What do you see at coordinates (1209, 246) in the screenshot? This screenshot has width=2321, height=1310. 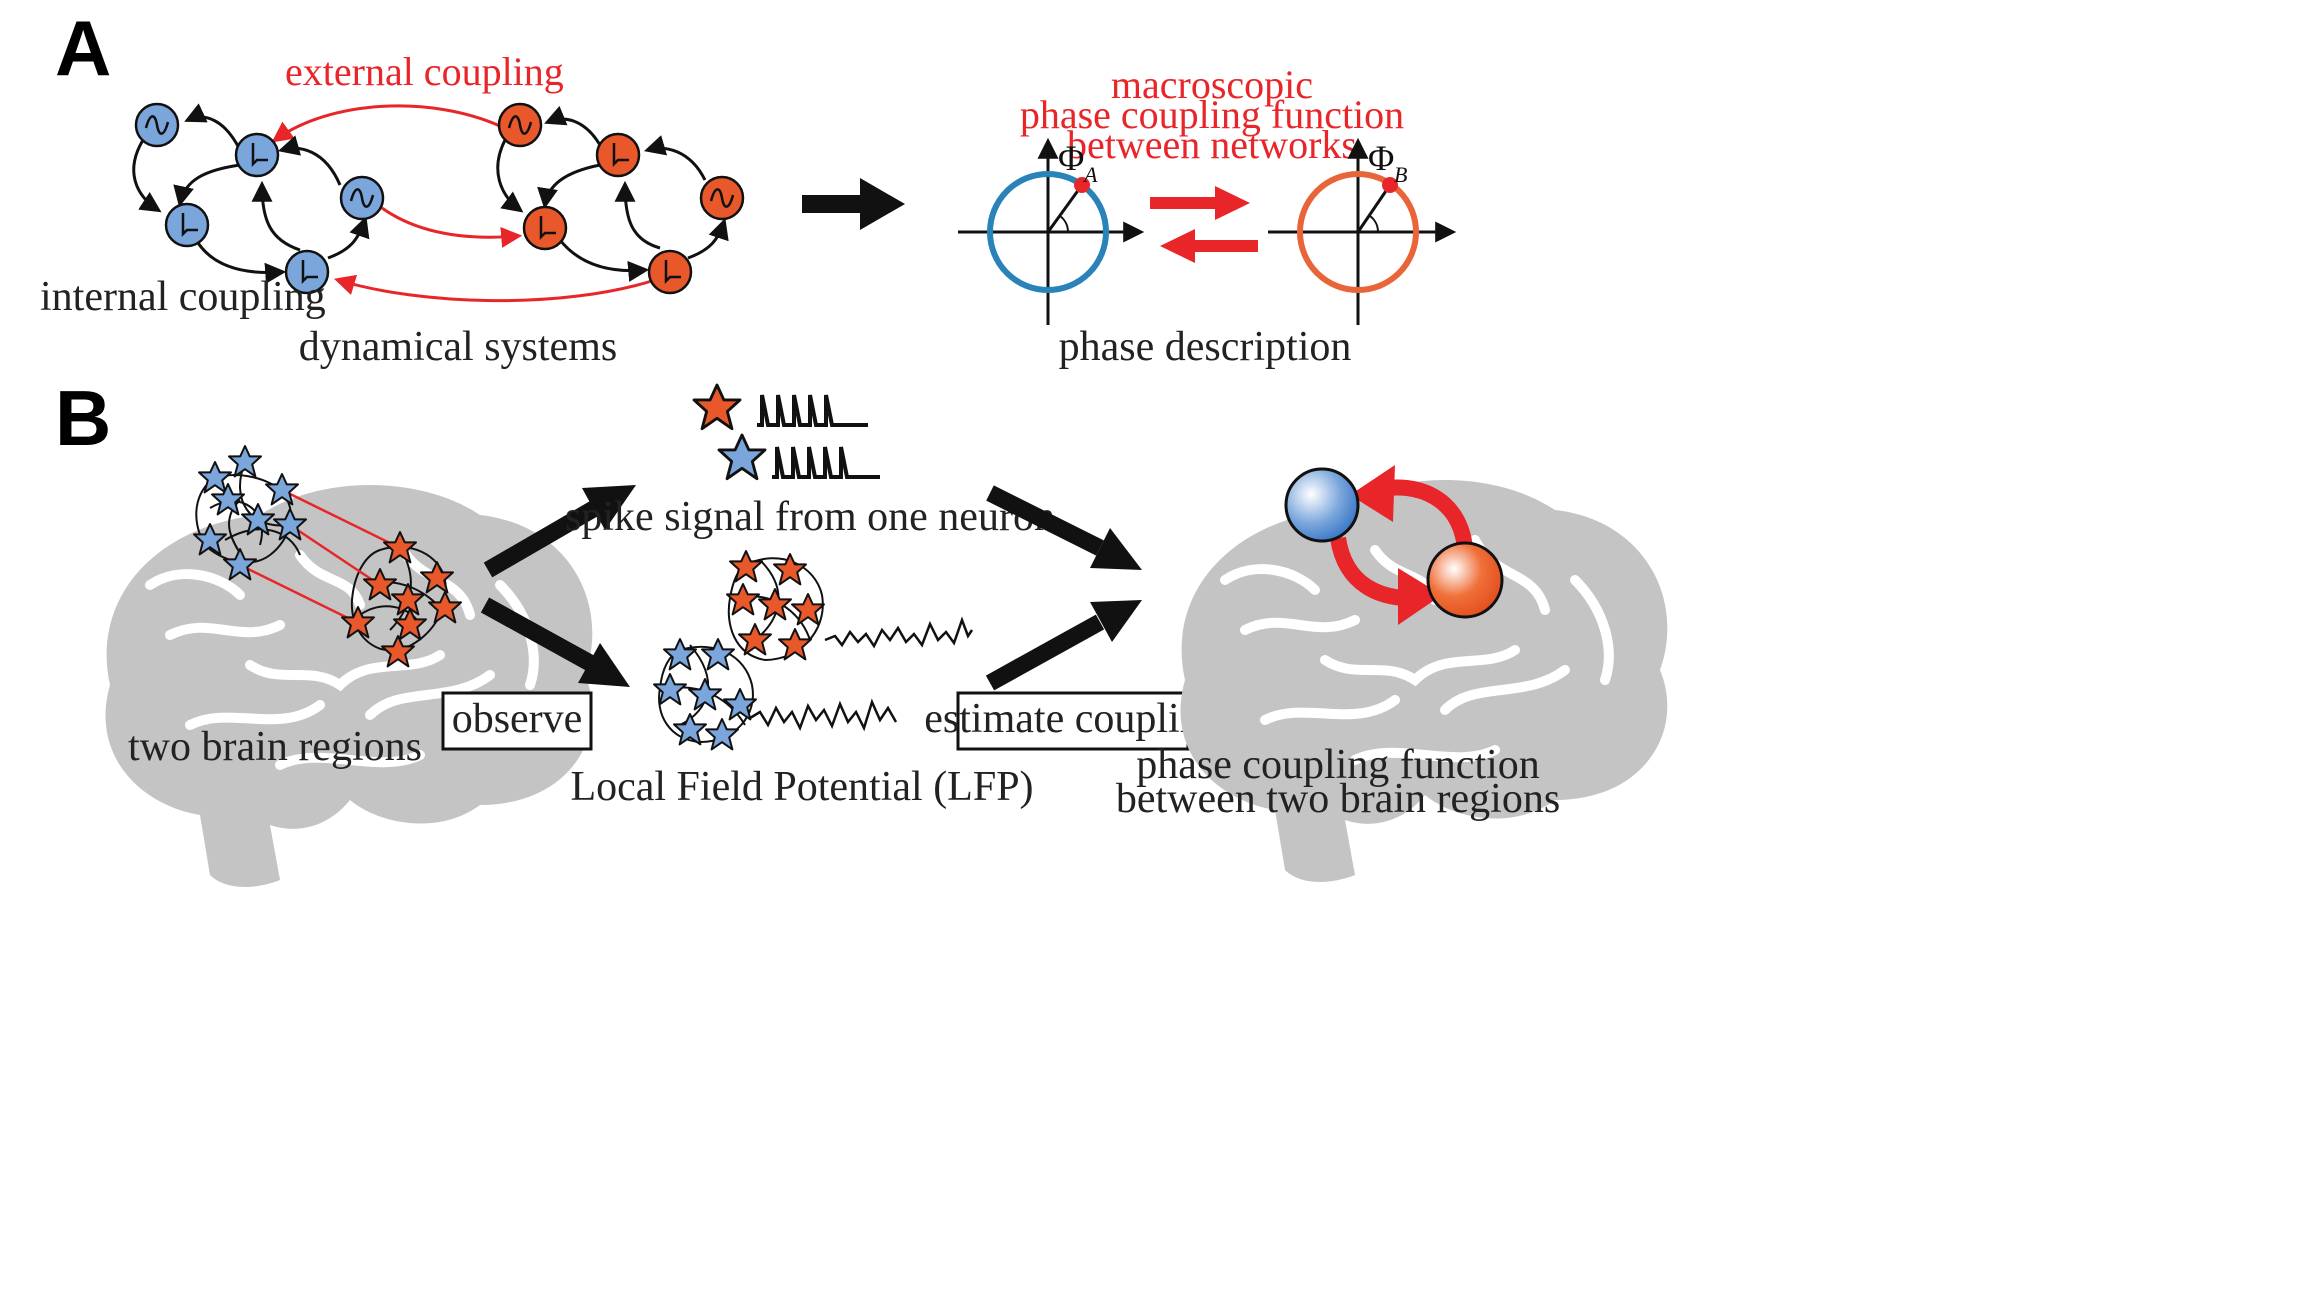 I see `coupling-arrow-left` at bounding box center [1209, 246].